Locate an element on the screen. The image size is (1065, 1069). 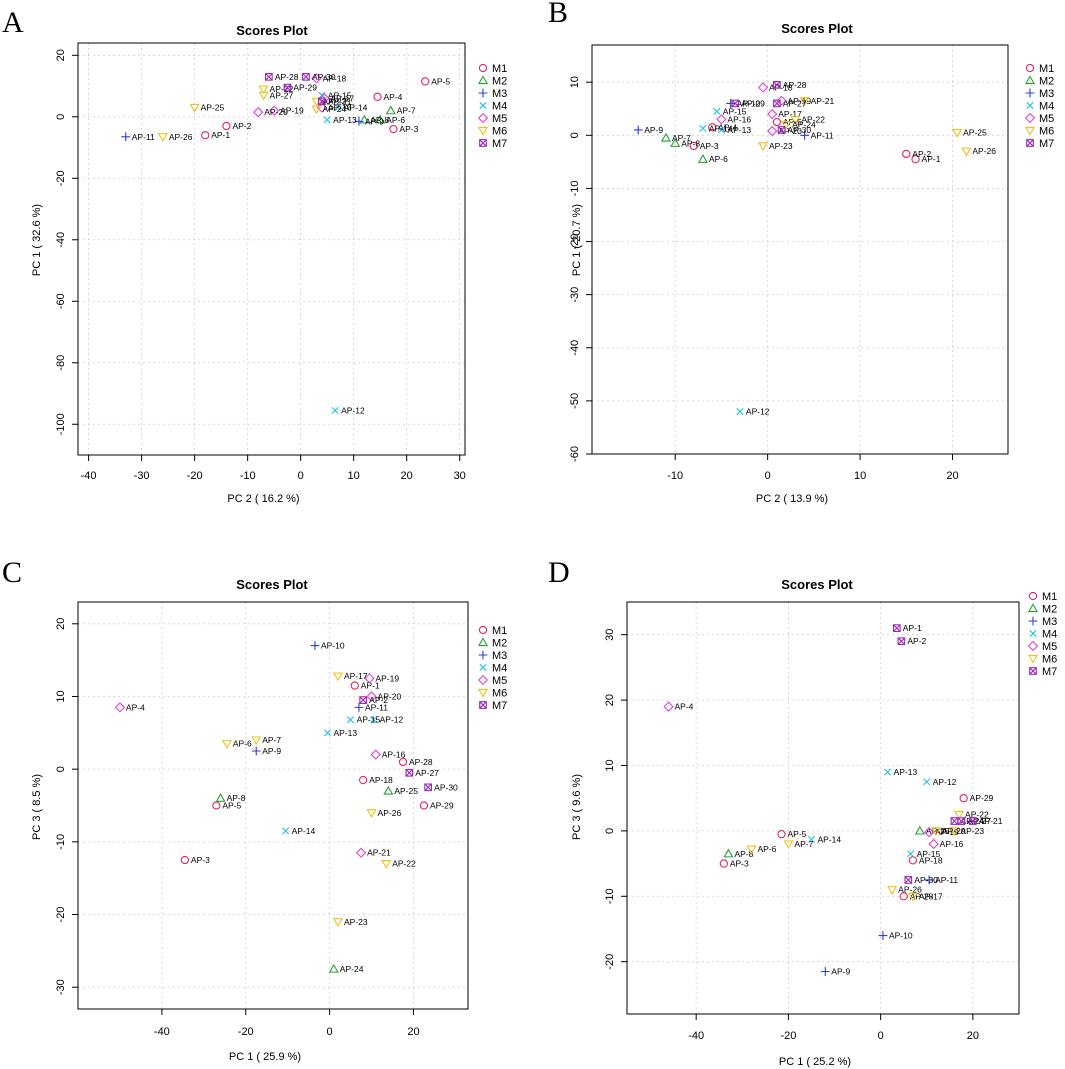
x-tick-label: 10 is located at coordinates (860, 476).